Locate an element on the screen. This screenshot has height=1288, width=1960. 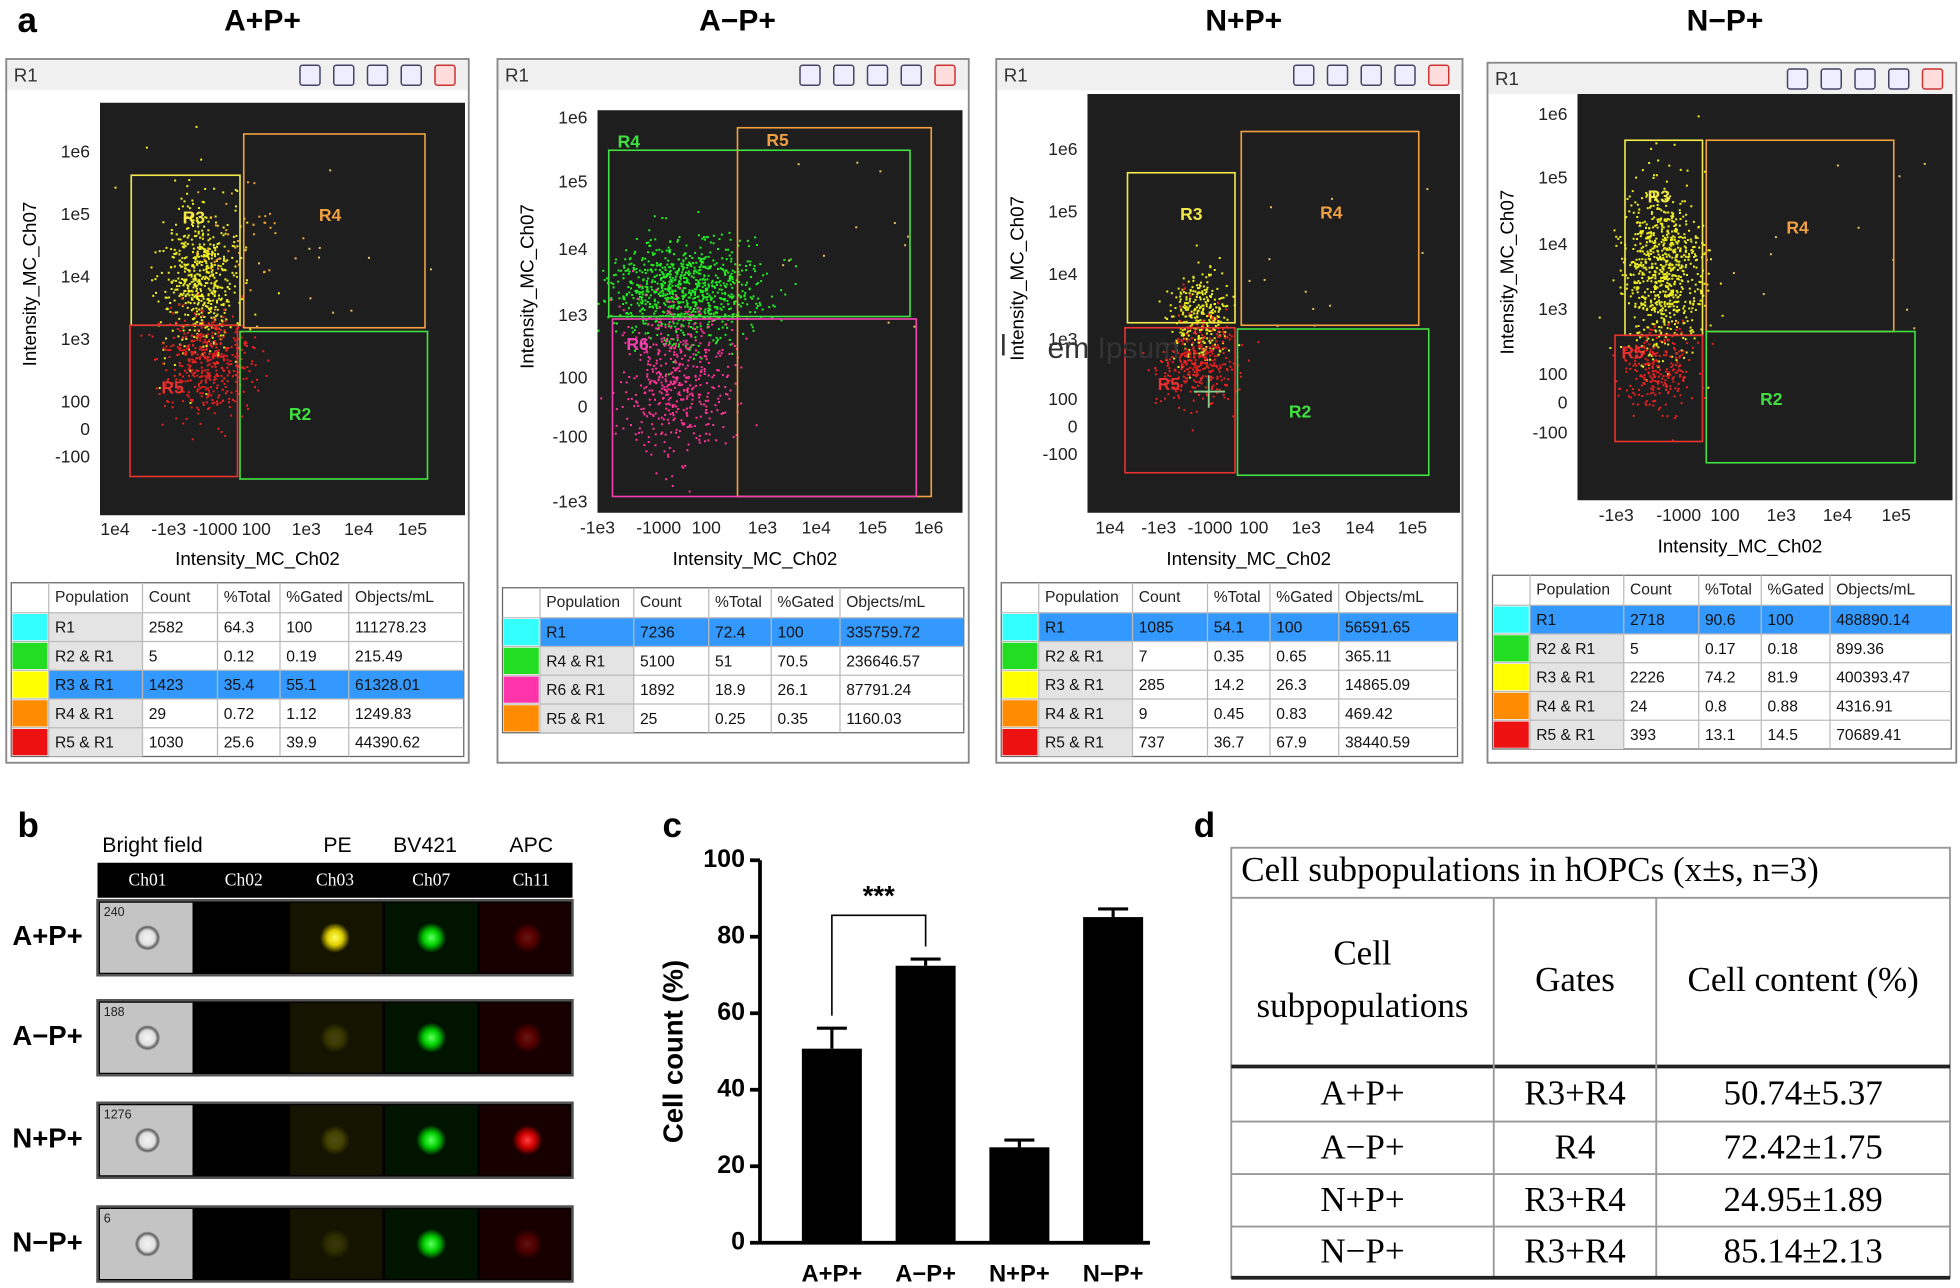
table-cell: 0.8 is located at coordinates (1716, 706).